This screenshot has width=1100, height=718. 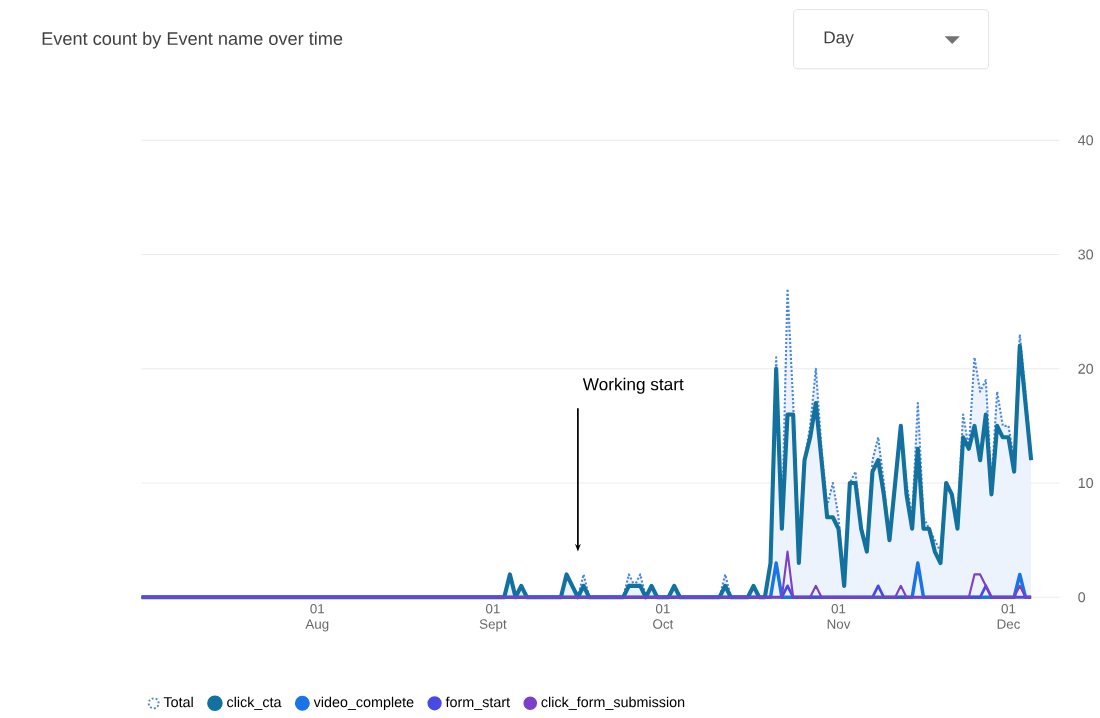 I want to click on chart-title: Event count by Event name over time, so click(x=192, y=40).